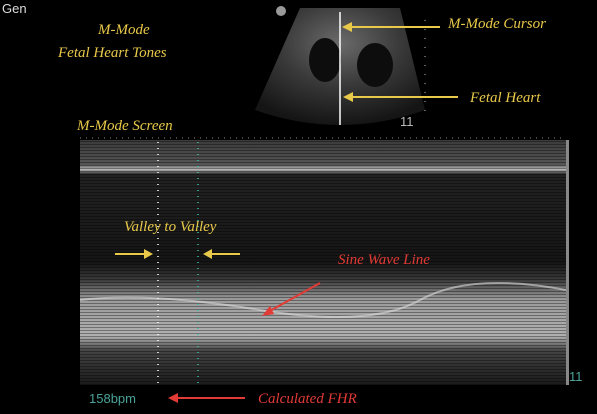 The height and width of the screenshot is (414, 597). I want to click on annotation: M-Mode Screen, so click(124, 126).